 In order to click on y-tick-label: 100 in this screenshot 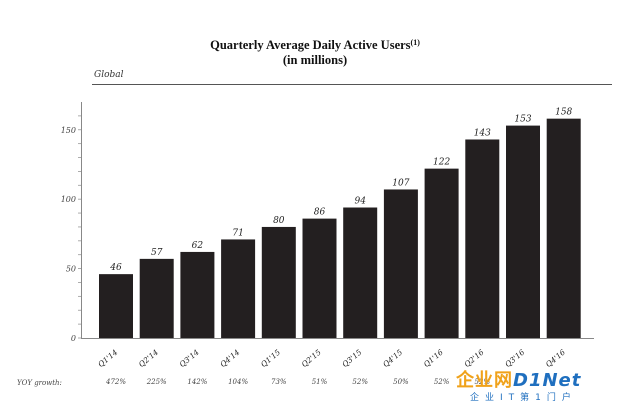, I will do `click(68, 199)`.